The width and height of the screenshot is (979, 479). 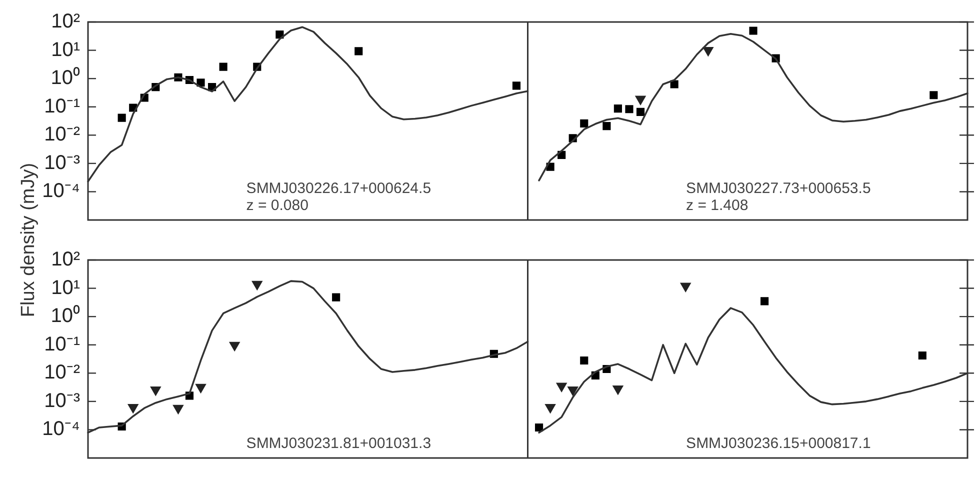 I want to click on annotation: z = 1.408, so click(x=717, y=205).